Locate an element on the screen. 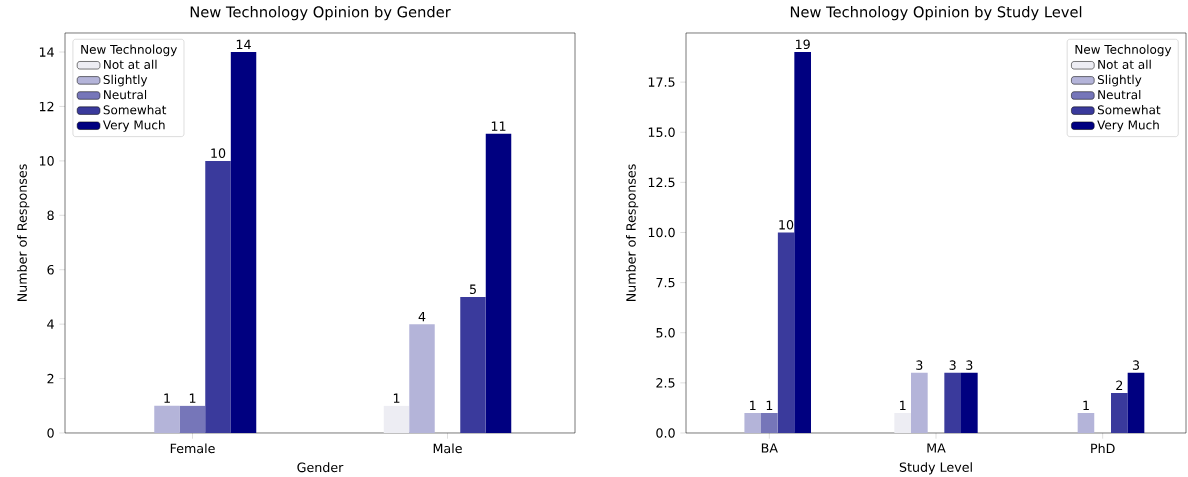 Image resolution: width=1188 pixels, height=477 pixels. data-label: 2 is located at coordinates (1119, 385).